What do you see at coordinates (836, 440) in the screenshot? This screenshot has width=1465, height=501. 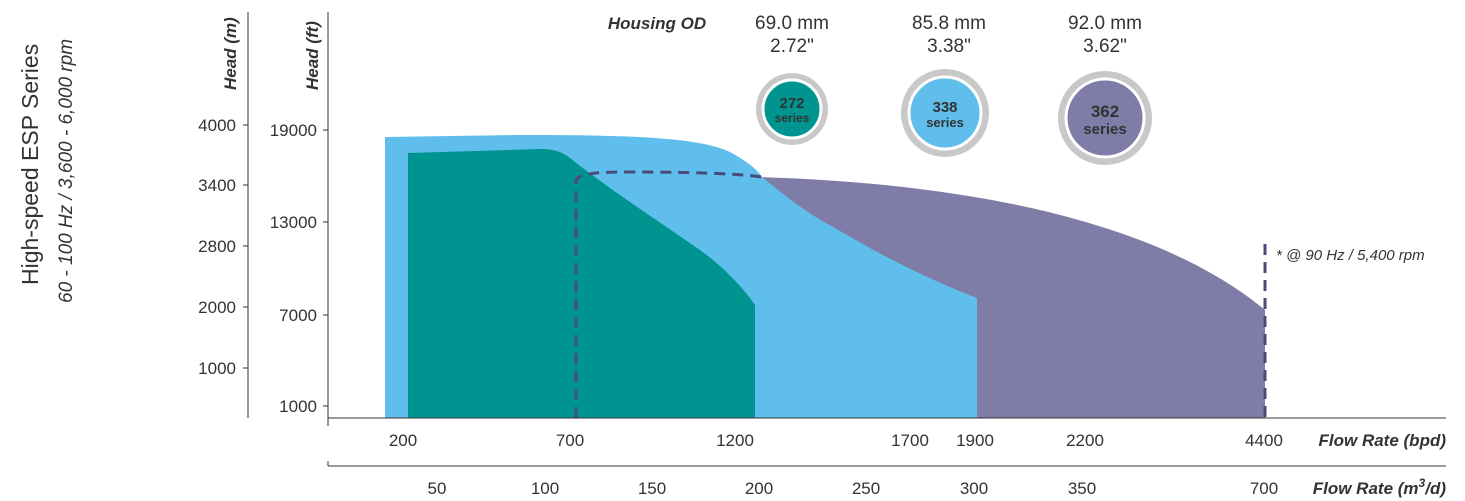 I see `x-ticks-bpd: 200 700 1200 1700 1900 2200 4400` at bounding box center [836, 440].